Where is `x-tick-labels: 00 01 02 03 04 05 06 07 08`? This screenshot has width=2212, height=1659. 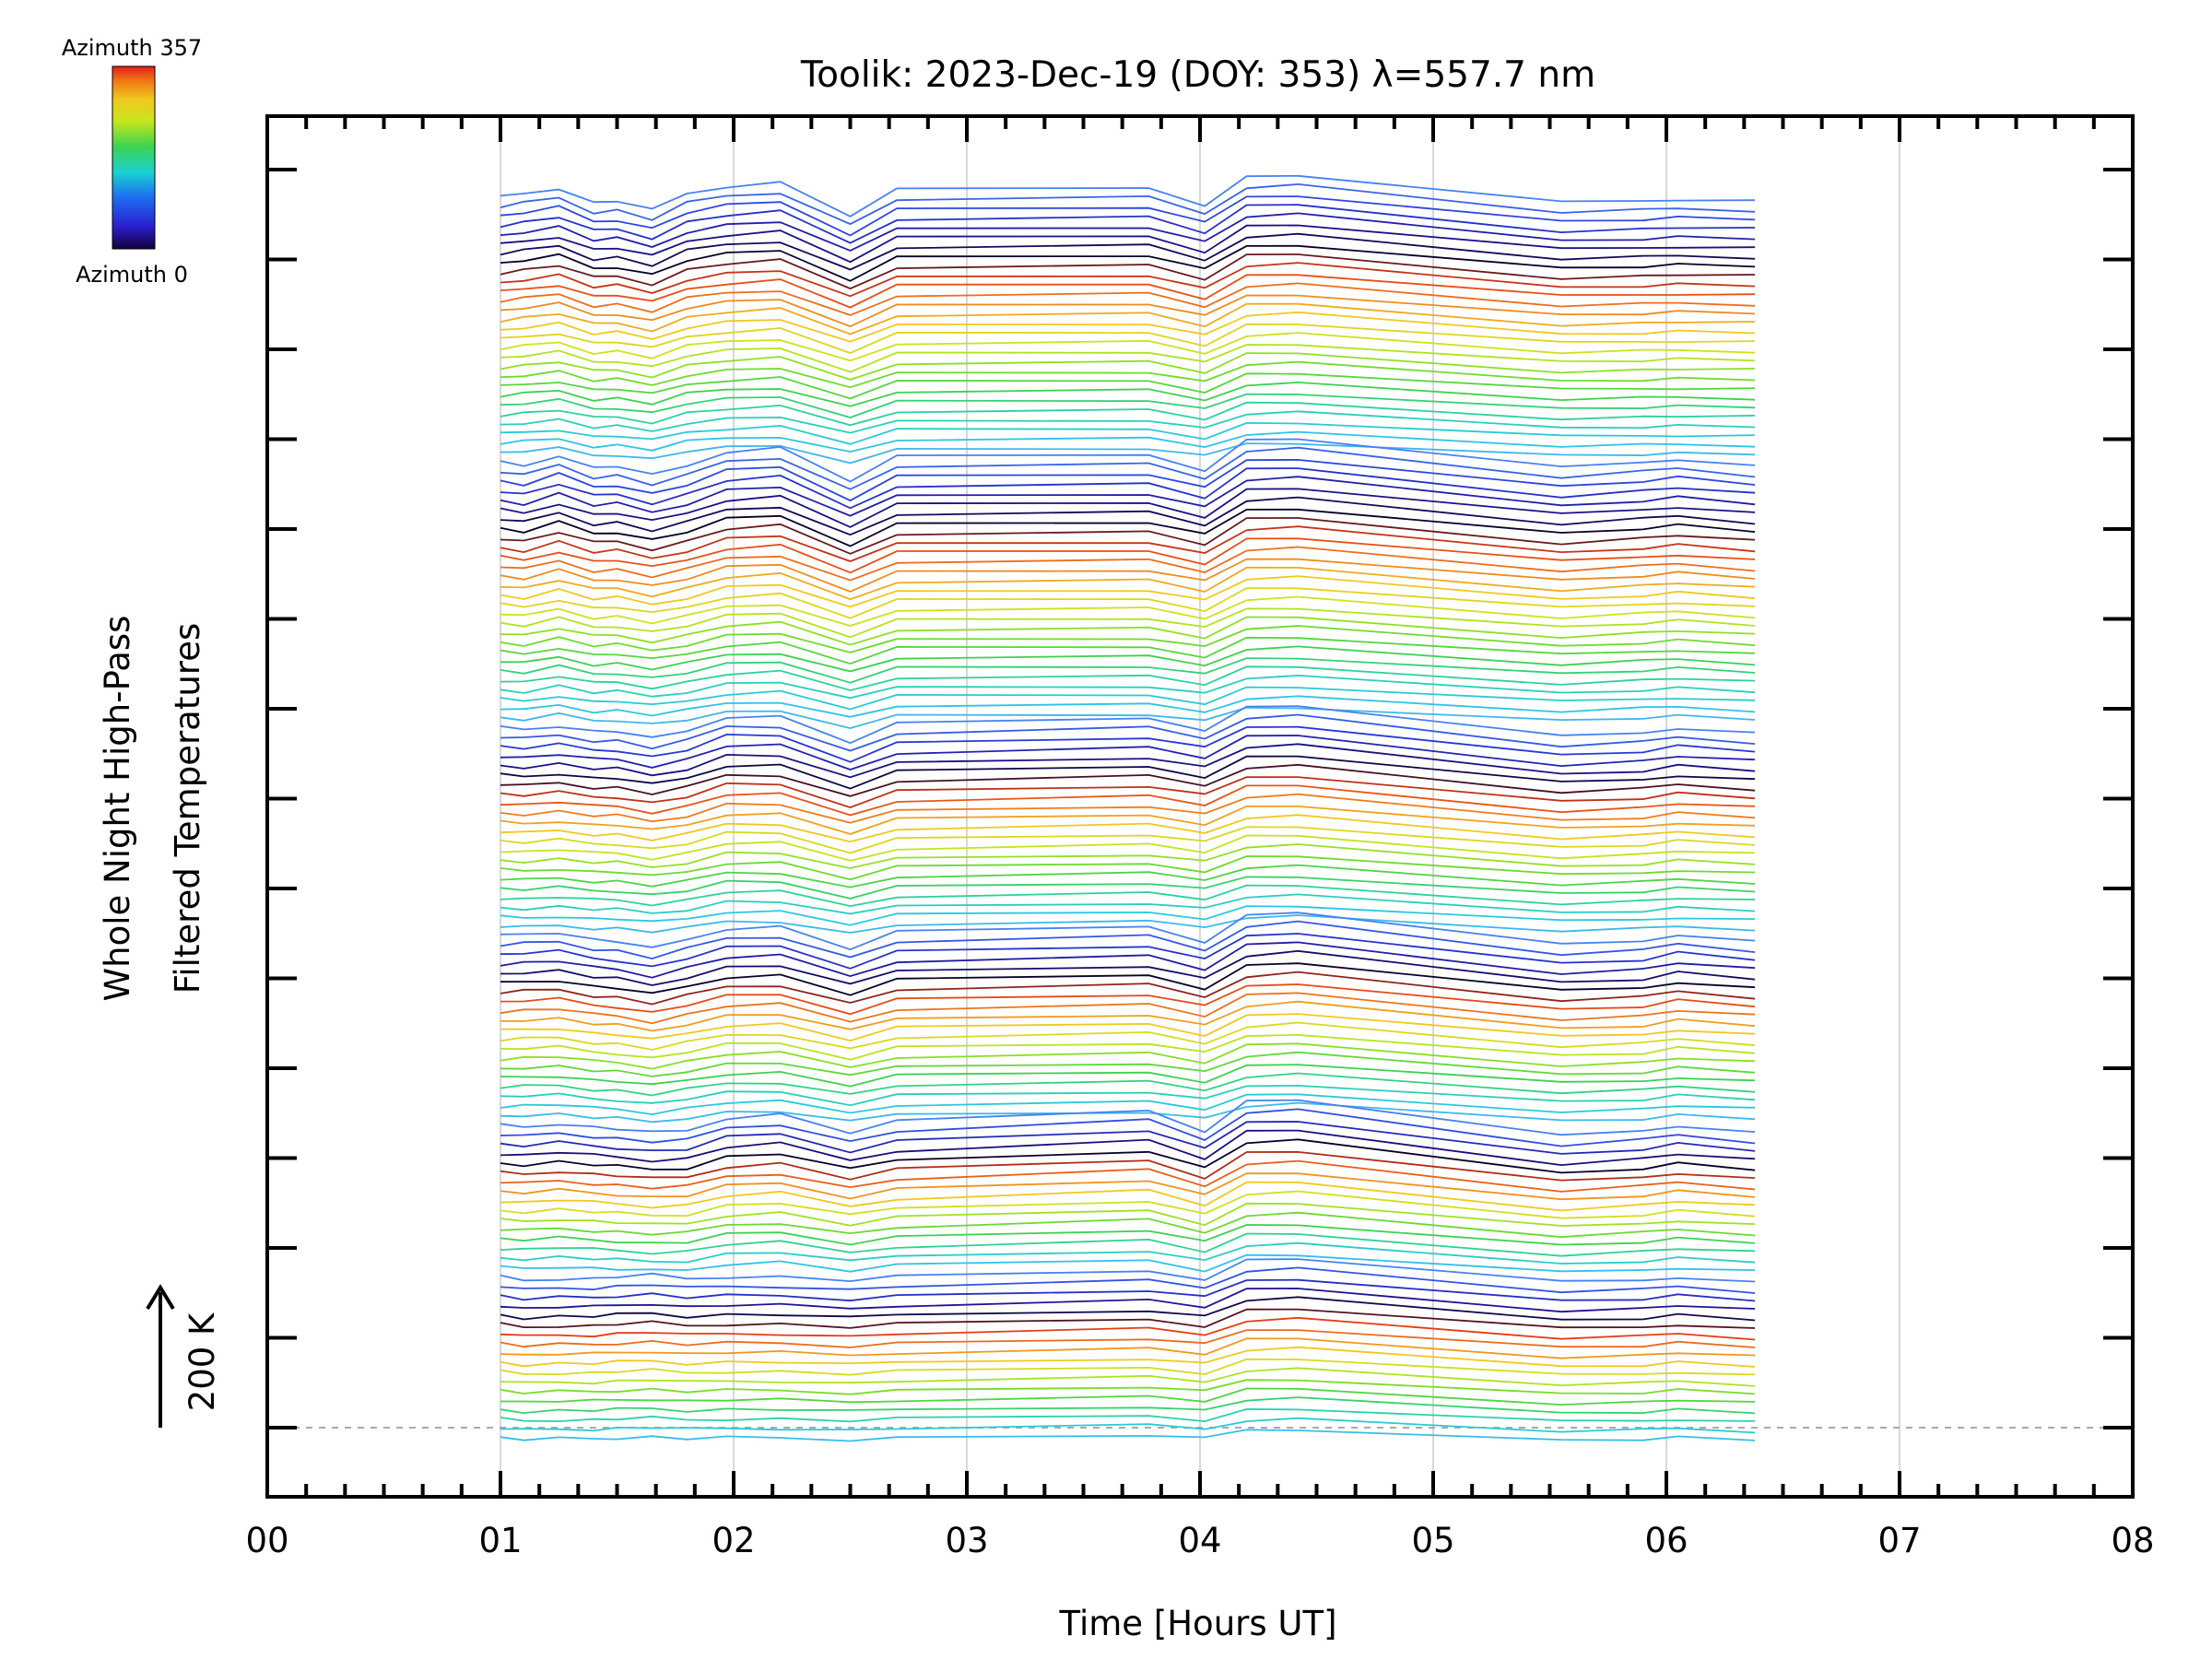
x-tick-labels: 00 01 02 03 04 05 06 07 08 is located at coordinates (1199, 1540).